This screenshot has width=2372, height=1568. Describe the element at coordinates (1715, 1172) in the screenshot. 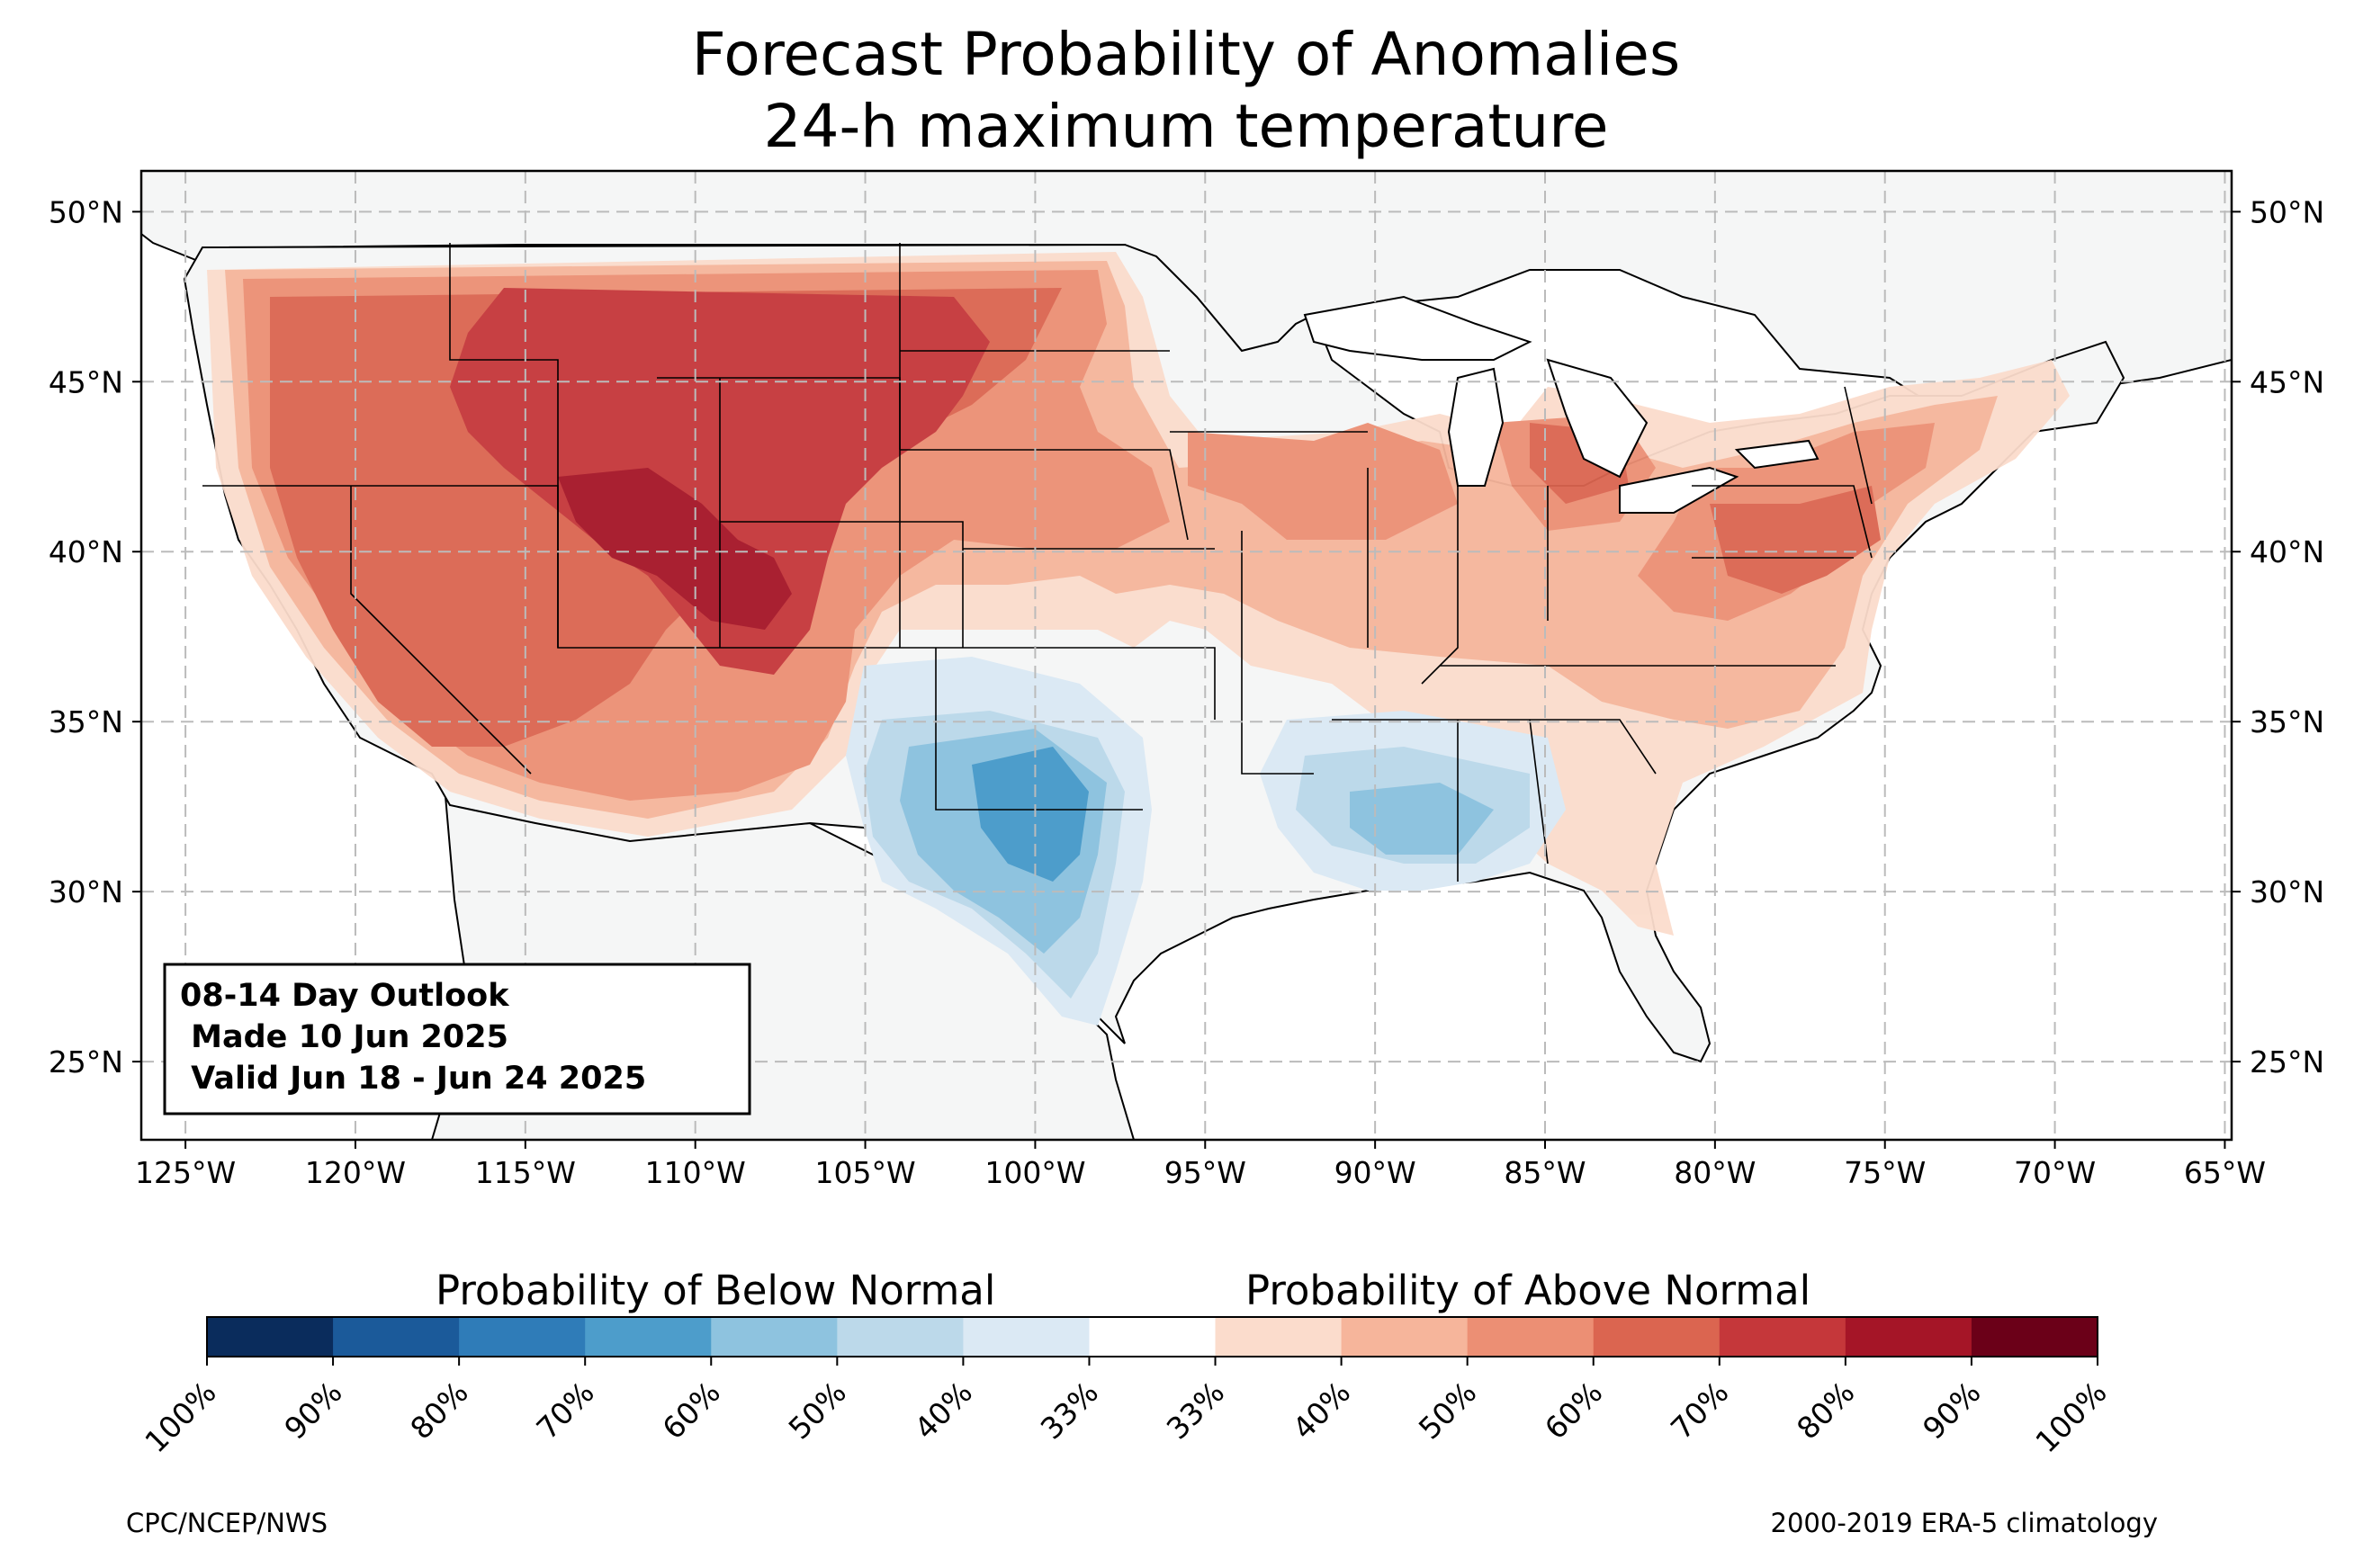

I see `lon-tick-label: 80°W` at that location.